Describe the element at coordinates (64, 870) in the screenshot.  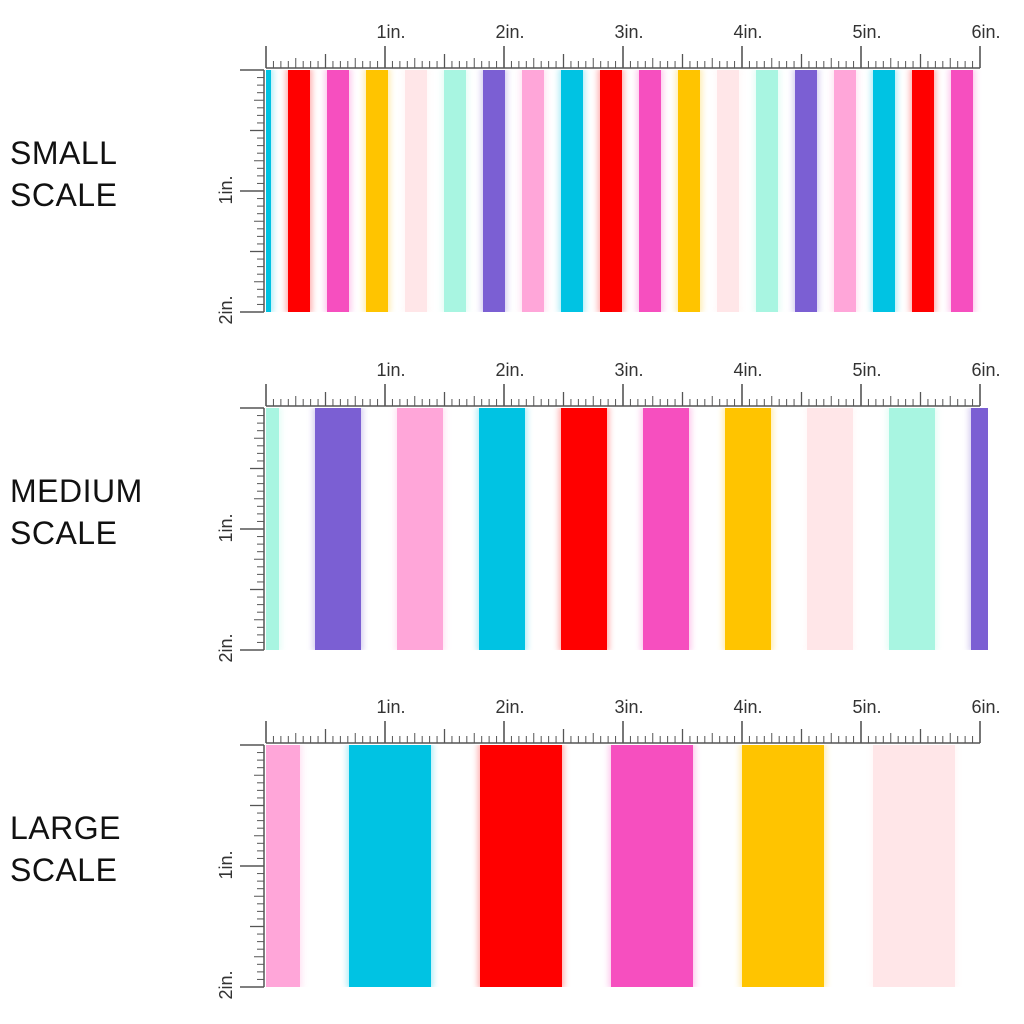
I see `large-scale-label-line2: SCALE` at that location.